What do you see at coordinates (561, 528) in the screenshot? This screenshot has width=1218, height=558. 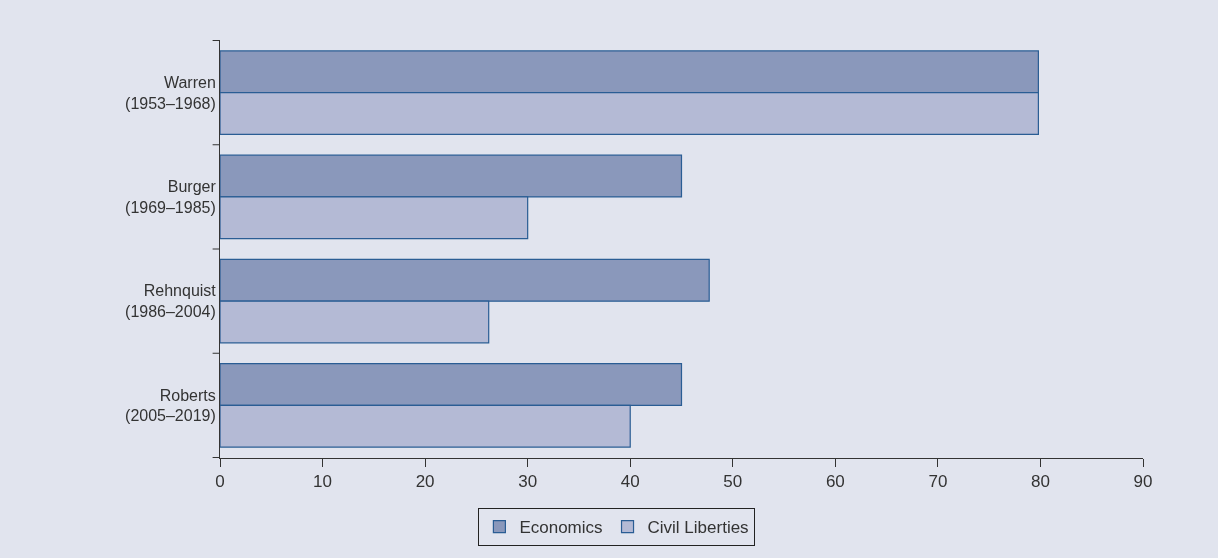 I see `legend-label: Economics` at bounding box center [561, 528].